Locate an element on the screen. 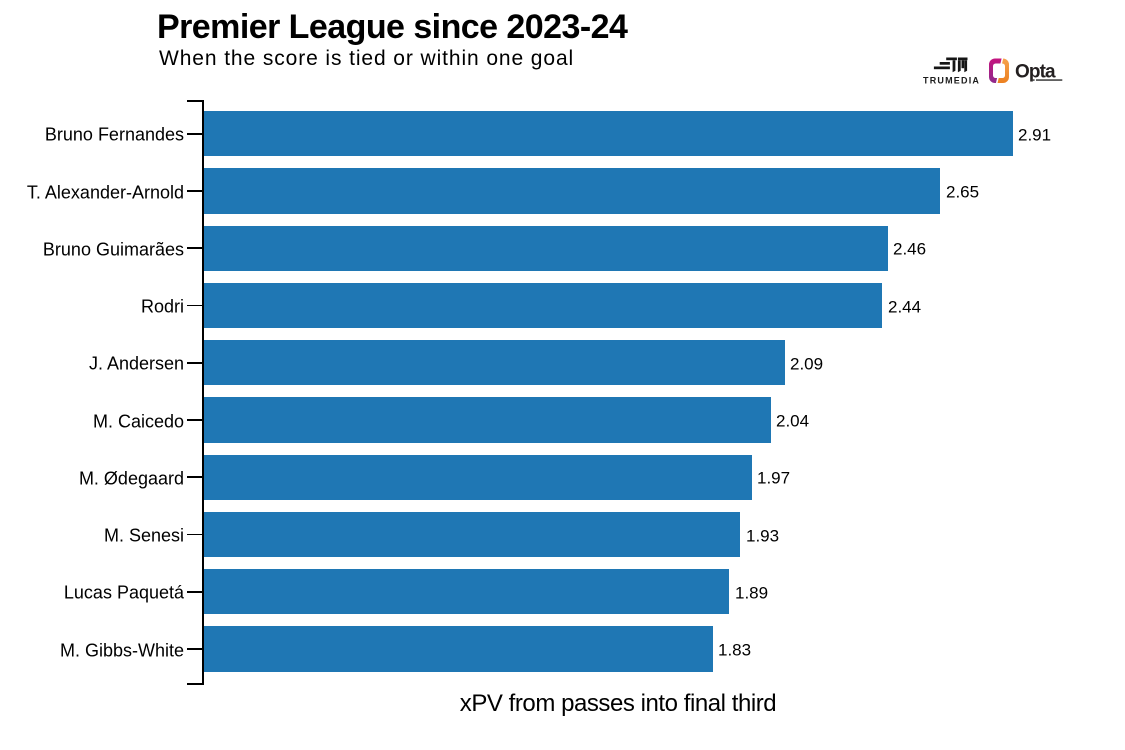  svg-text: TRUMEDIA is located at coordinates (951, 81).